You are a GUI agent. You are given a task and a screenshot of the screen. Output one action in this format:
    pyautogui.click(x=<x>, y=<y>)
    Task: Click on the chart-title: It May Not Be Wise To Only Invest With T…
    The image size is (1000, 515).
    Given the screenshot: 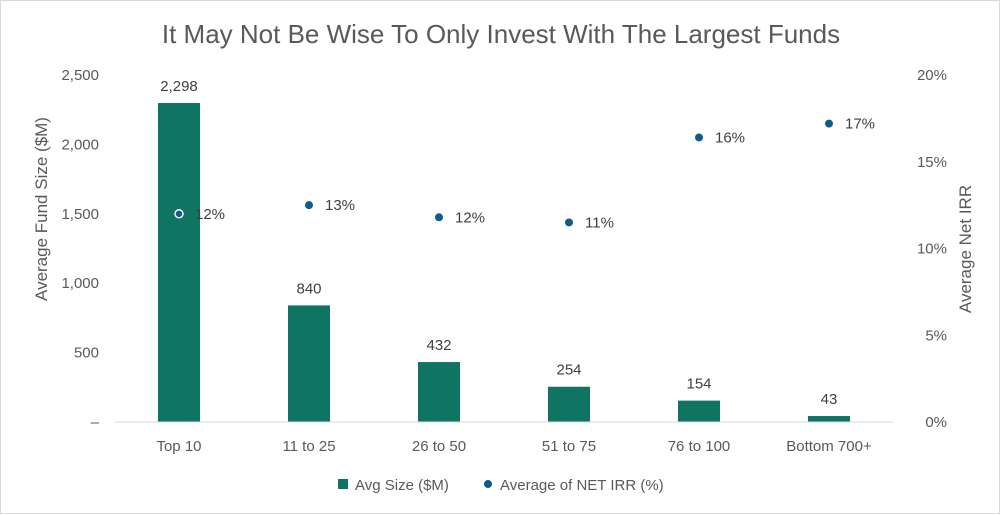 What is the action you would take?
    pyautogui.click(x=501, y=34)
    